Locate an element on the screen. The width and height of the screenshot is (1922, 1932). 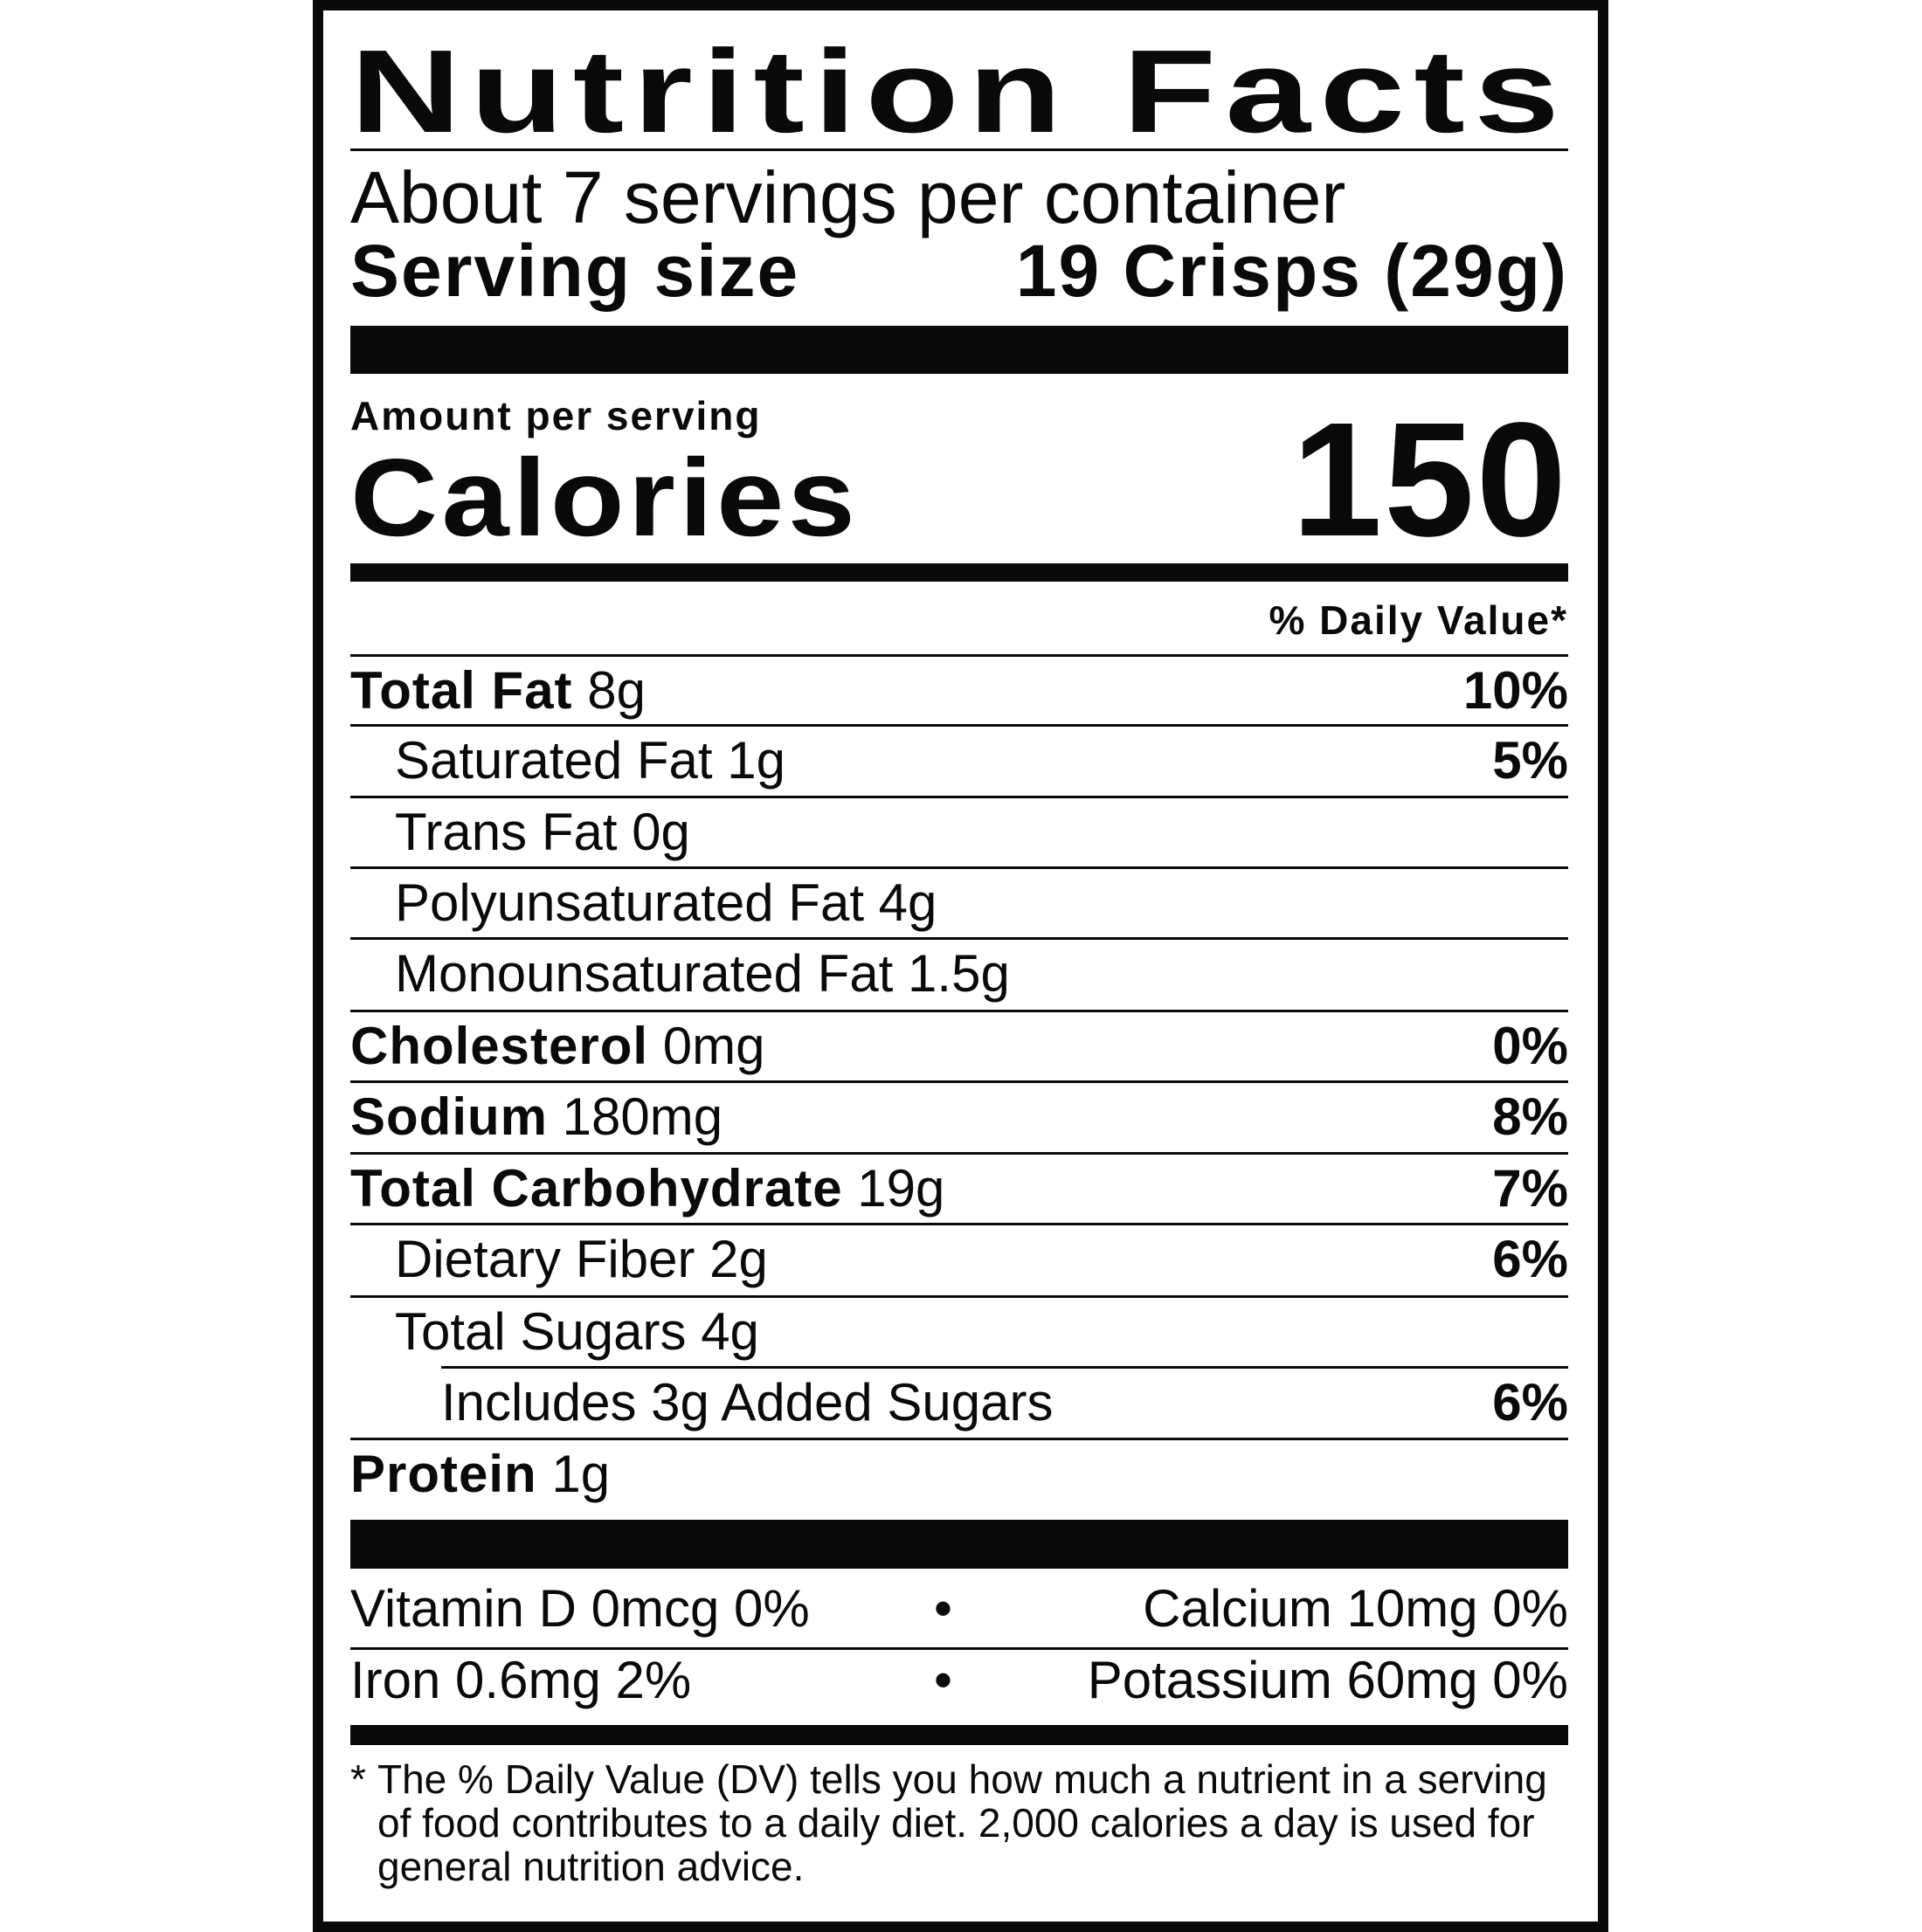
nutrient-label: Trans Fat is located at coordinates (506, 832).